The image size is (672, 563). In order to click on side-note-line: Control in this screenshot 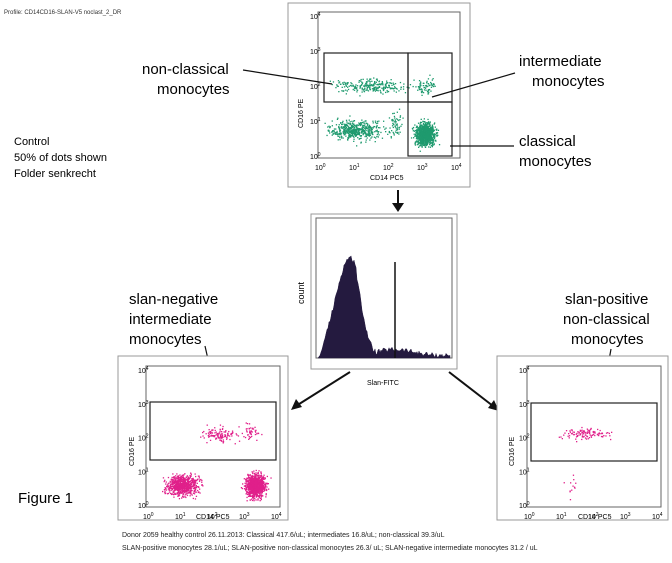, I will do `click(31, 142)`.